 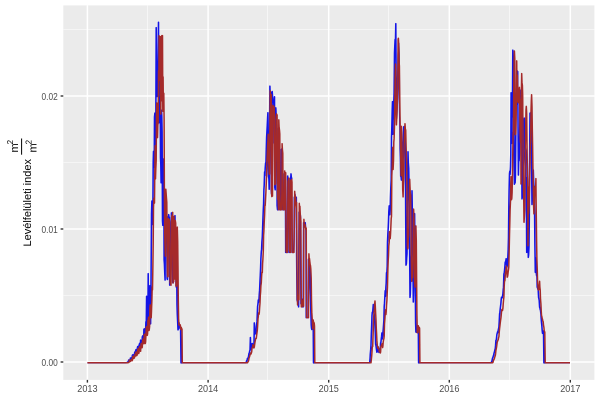 What do you see at coordinates (570, 389) in the screenshot?
I see `svg-text: 2017` at bounding box center [570, 389].